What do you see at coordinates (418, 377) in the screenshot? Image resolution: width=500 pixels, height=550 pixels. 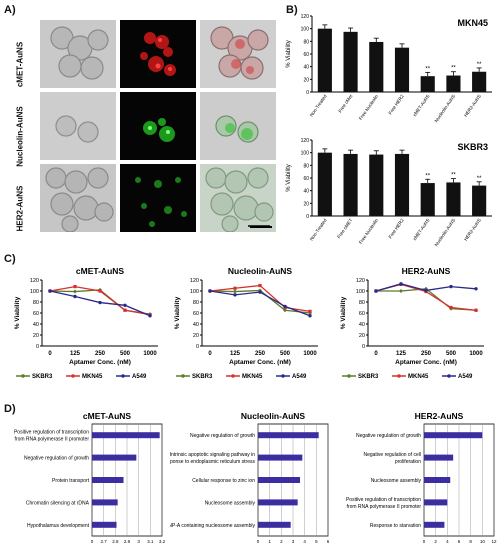 I see `legend-label: MKN45` at bounding box center [418, 377].